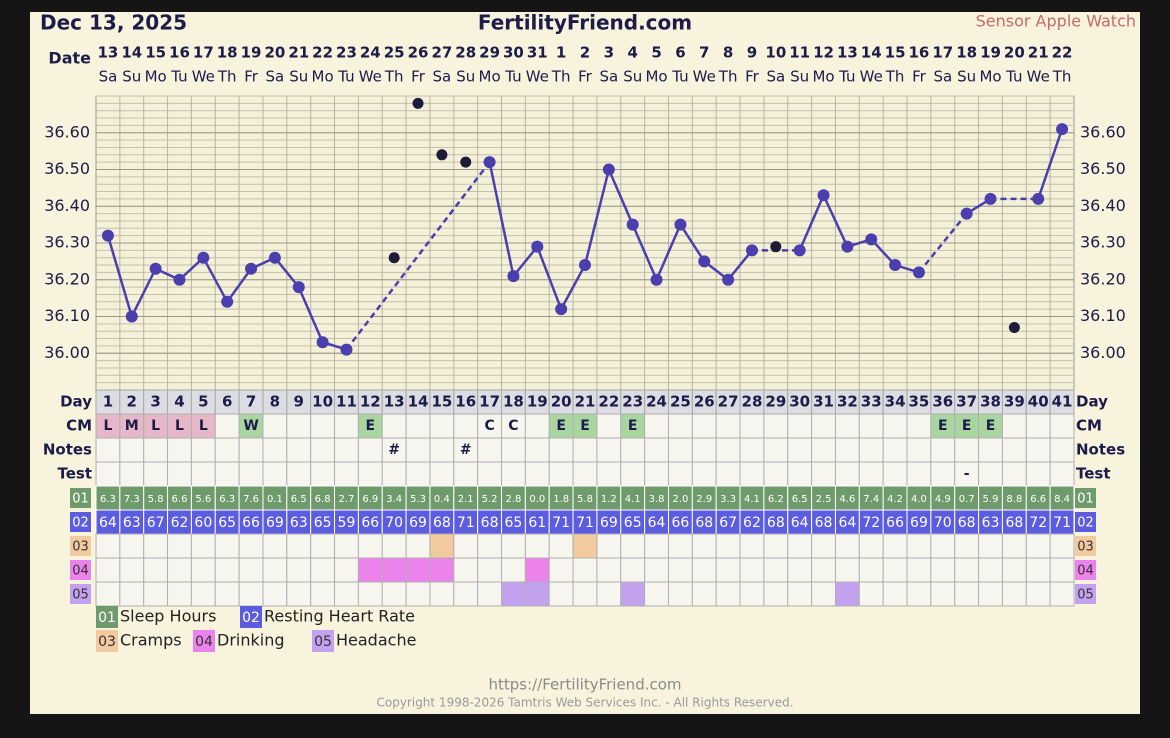 Image resolution: width=1170 pixels, height=738 pixels. I want to click on weekday-label: Sa, so click(775, 77).